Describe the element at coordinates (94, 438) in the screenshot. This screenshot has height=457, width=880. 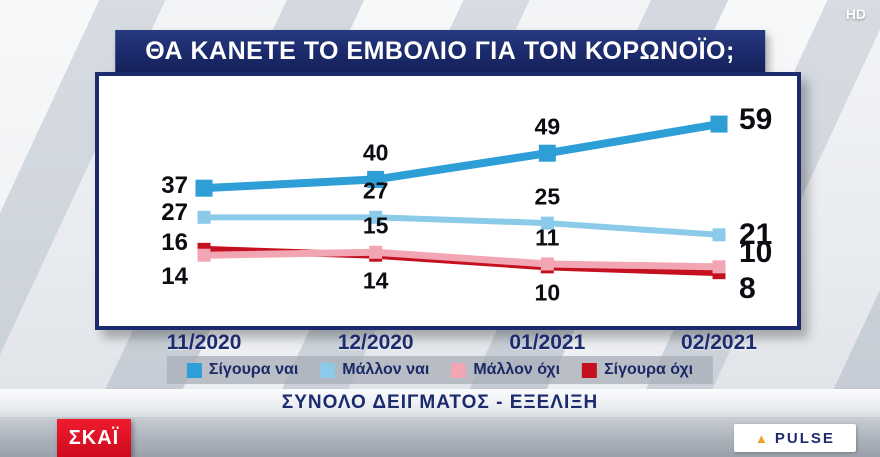
I see `skai-logo: ΣΚΑΪ` at that location.